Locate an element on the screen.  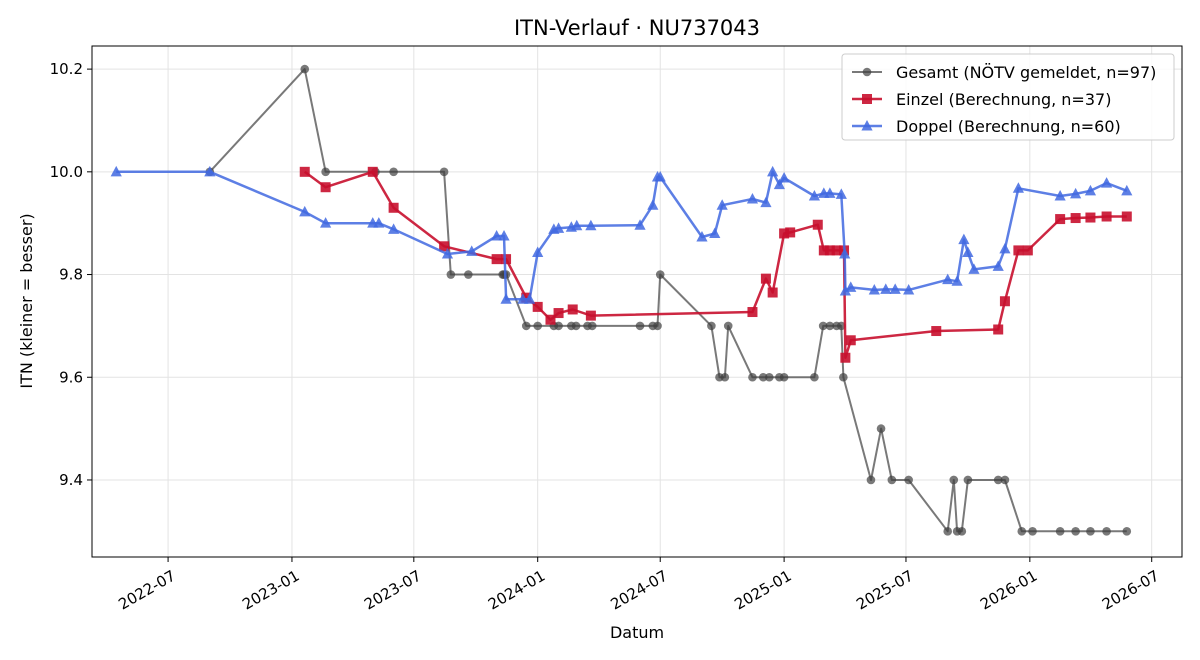
y-axis: 9.4 9.6 9.8 10.0 10.2 is located at coordinates (71, 274).